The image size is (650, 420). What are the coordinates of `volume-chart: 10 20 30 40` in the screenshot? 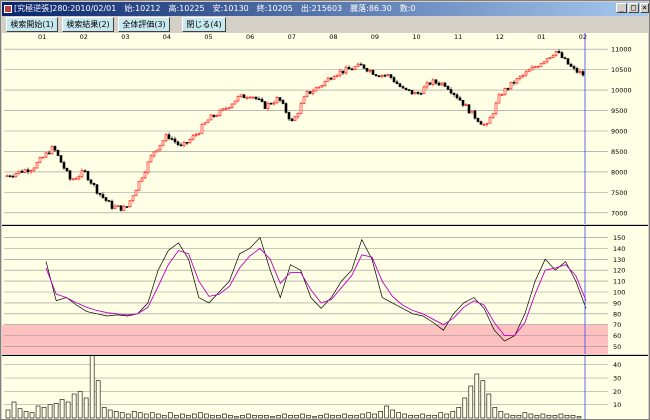 It's located at (325, 387).